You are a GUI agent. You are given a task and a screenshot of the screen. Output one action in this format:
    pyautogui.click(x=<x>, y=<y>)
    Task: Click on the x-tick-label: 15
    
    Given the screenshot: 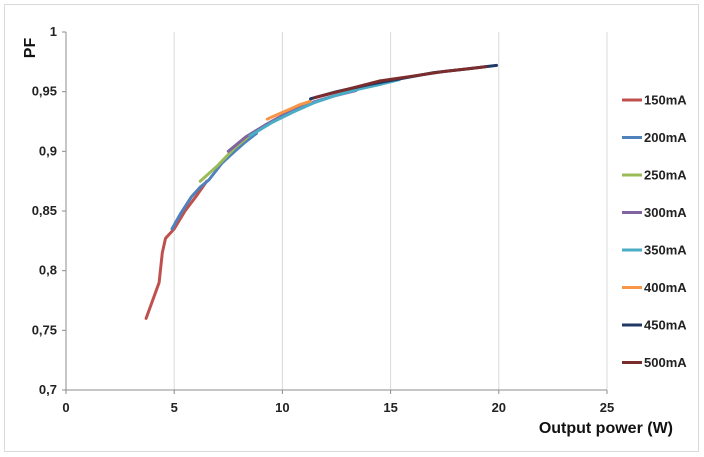 What is the action you would take?
    pyautogui.click(x=390, y=407)
    